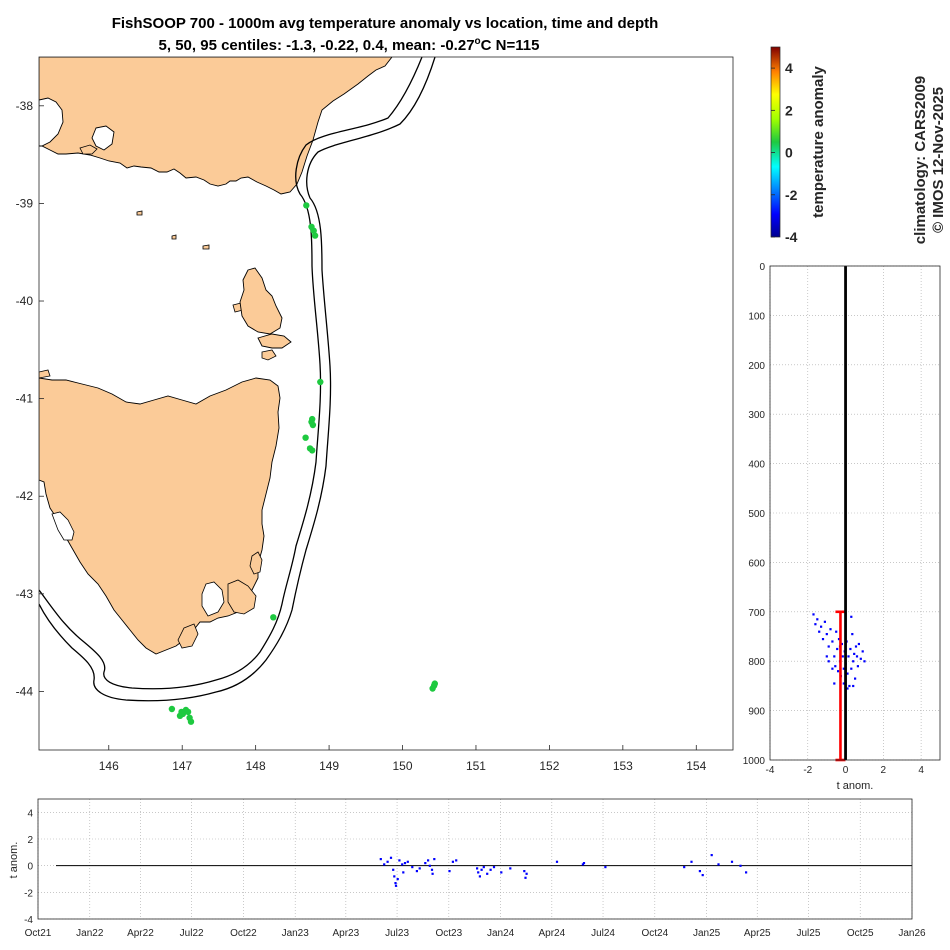 This screenshot has height=950, width=950. I want to click on time-ytick-label: -2, so click(28, 893).